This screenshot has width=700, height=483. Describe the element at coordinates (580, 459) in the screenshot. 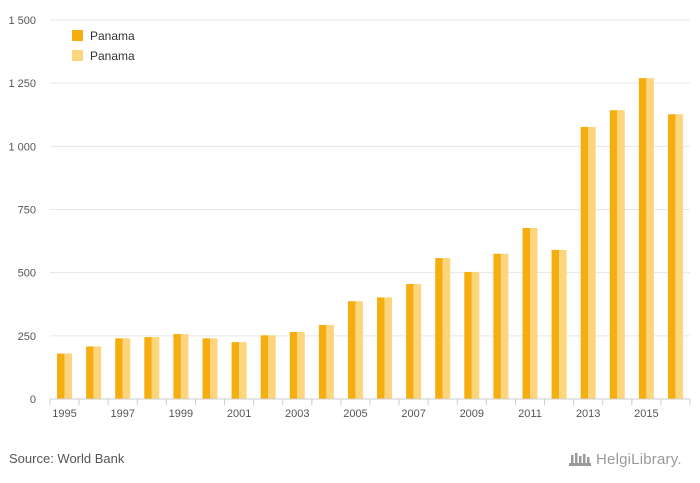

I see `library-icon` at that location.